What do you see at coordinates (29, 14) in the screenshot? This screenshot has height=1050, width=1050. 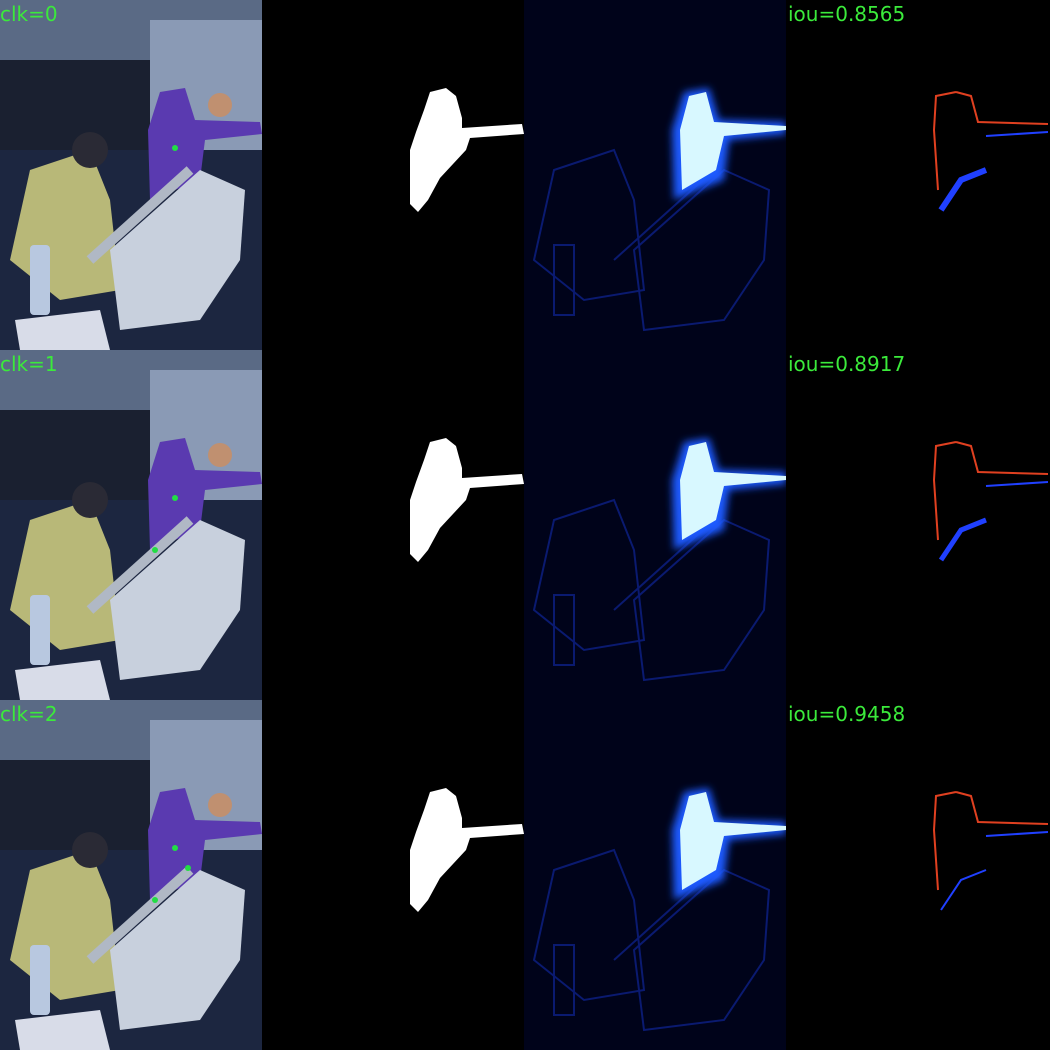 I see `click-count-label: clk=0` at bounding box center [29, 14].